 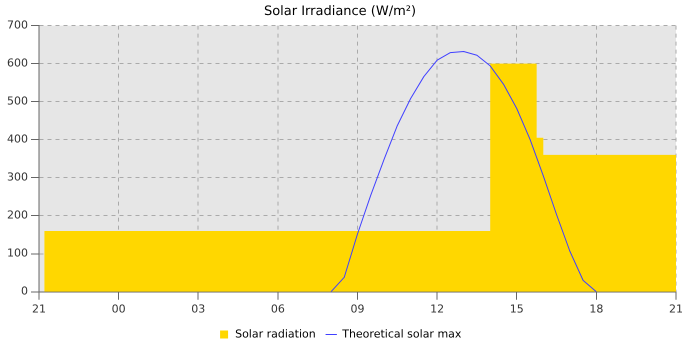 What do you see at coordinates (17, 25) in the screenshot?
I see `y-tick-label: 700` at bounding box center [17, 25].